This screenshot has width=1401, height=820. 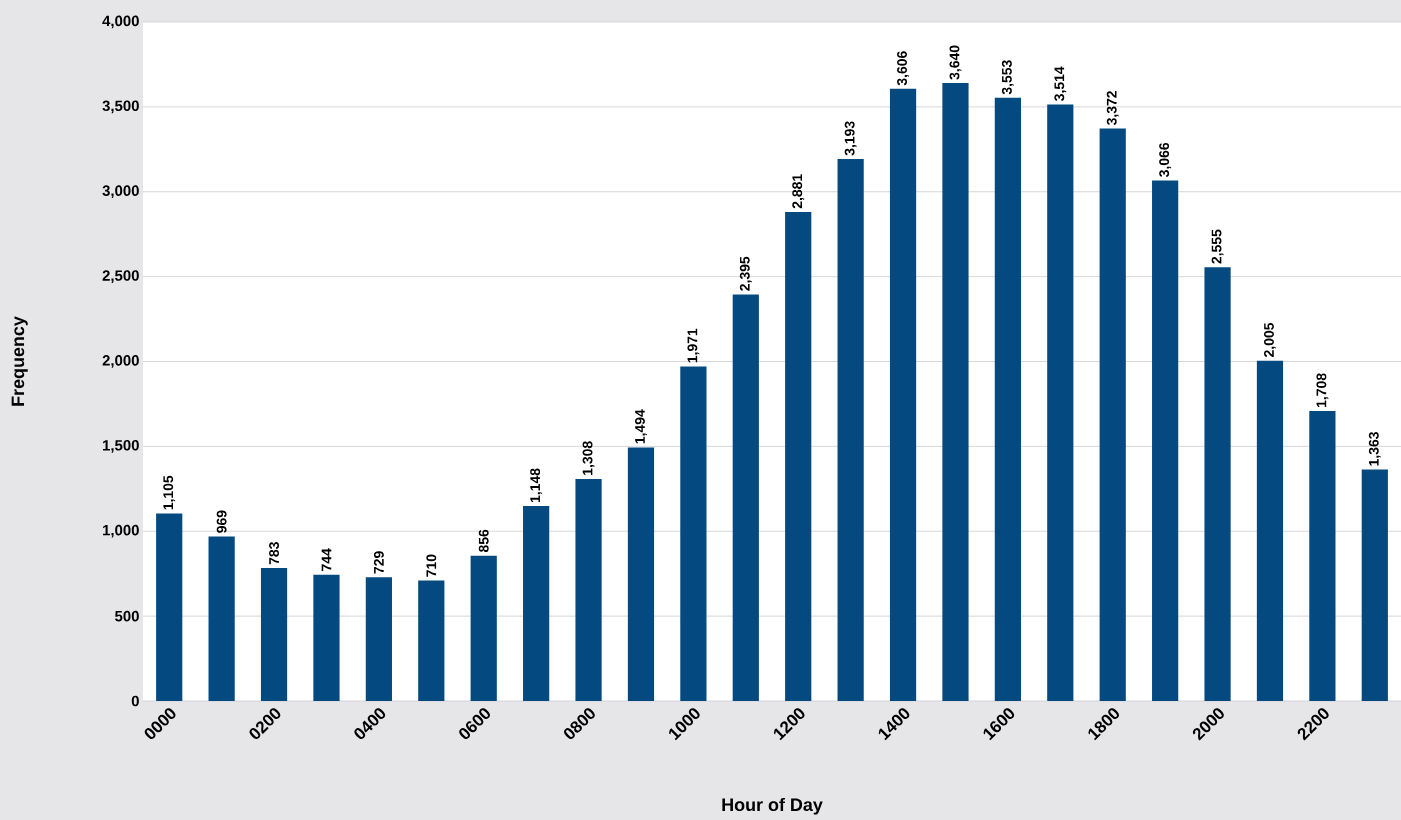 I want to click on data-label: 969, so click(x=221, y=521).